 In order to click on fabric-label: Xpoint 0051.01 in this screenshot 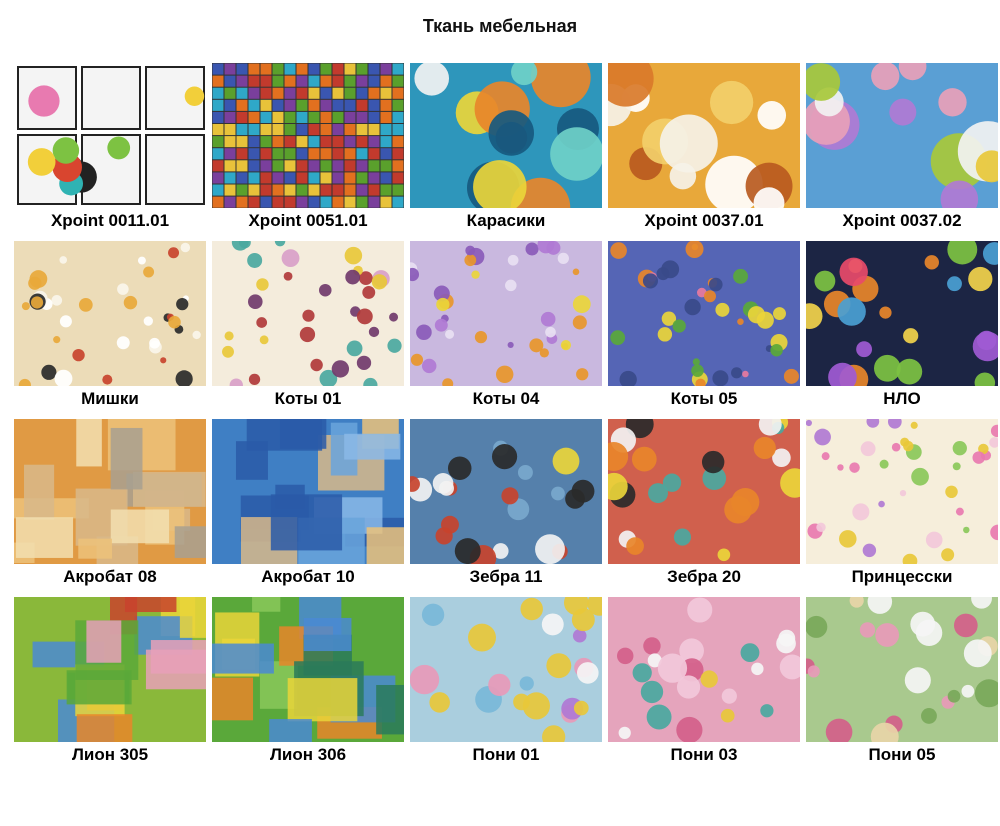, I will do `click(308, 220)`.